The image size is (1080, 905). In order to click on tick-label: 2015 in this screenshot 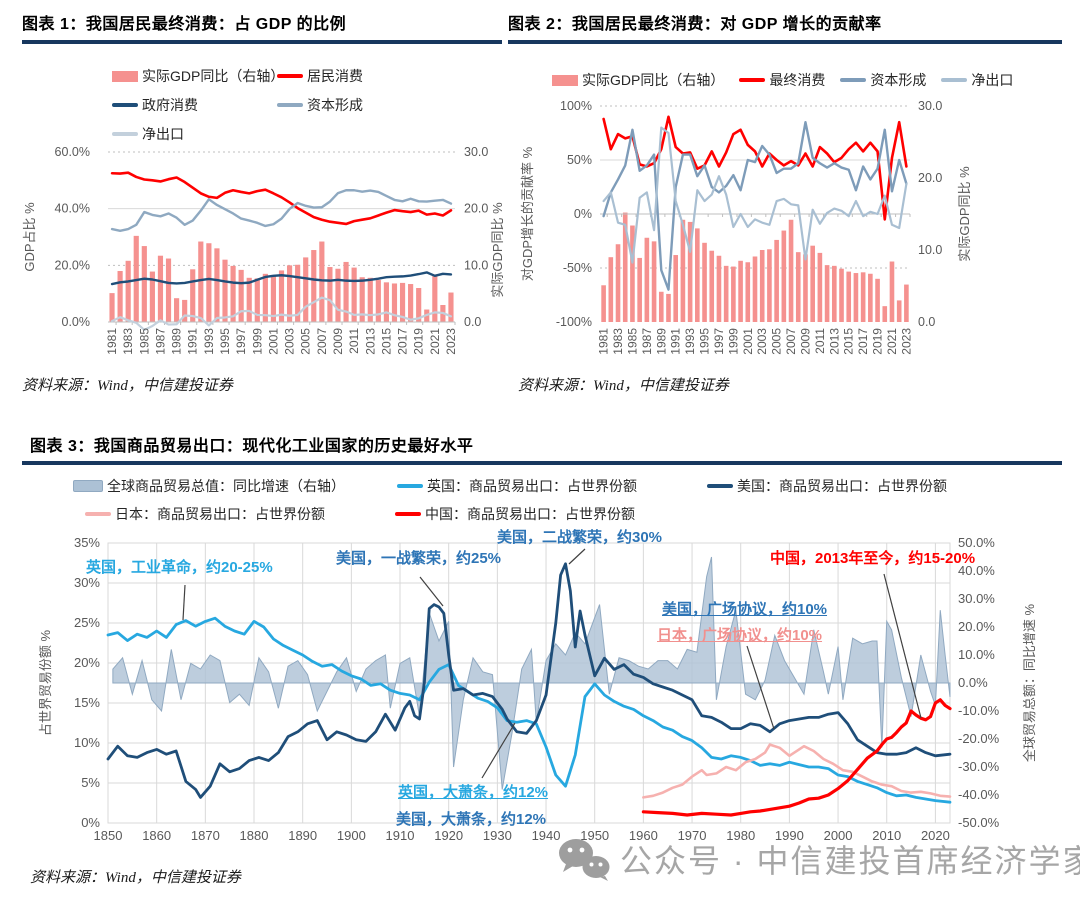, I will do `click(849, 341)`.